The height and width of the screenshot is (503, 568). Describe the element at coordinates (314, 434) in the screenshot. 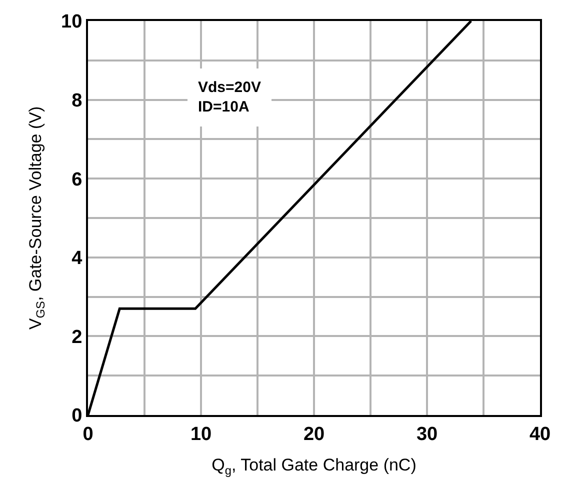

I see `x-tick-label: 20` at that location.